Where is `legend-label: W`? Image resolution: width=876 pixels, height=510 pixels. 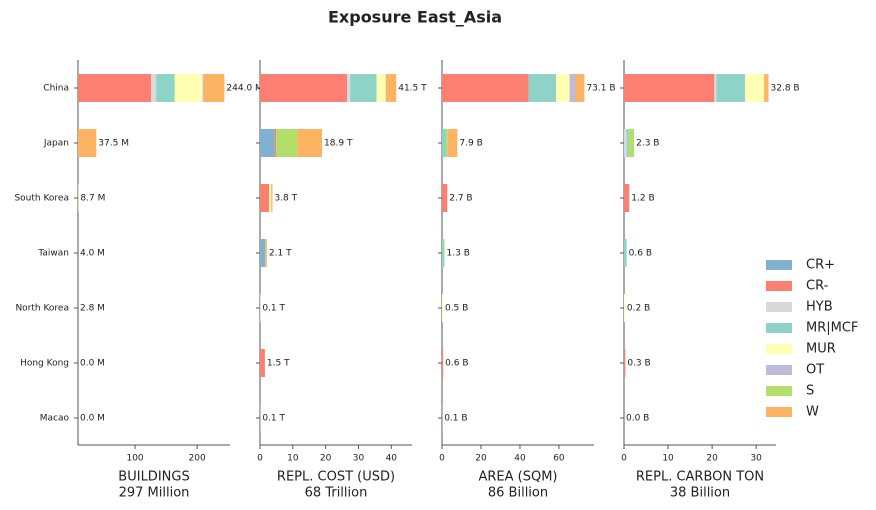
legend-label: W is located at coordinates (812, 412).